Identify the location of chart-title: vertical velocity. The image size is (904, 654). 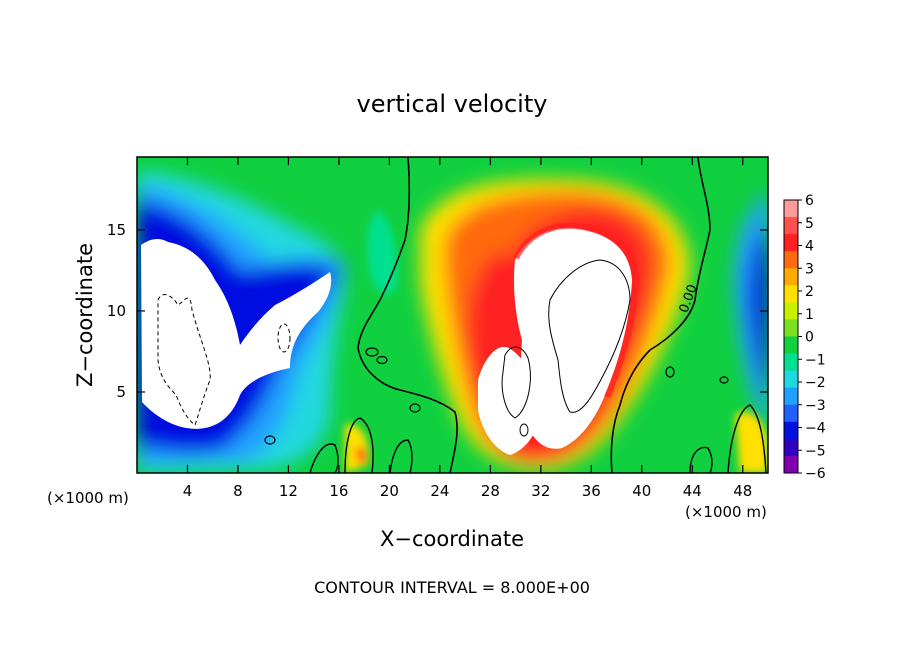
(452, 104).